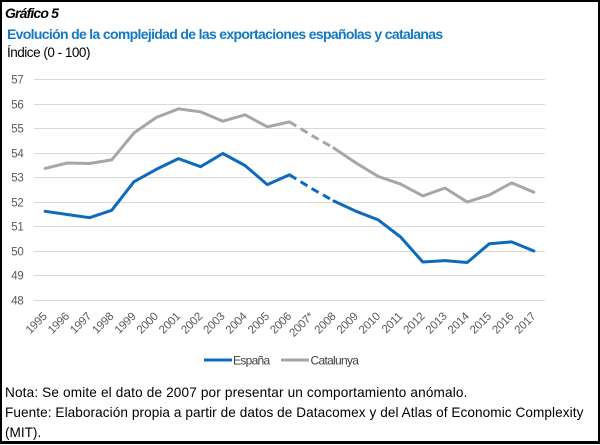 This screenshot has width=600, height=445. What do you see at coordinates (17, 81) in the screenshot?
I see `svg-text: 57` at bounding box center [17, 81].